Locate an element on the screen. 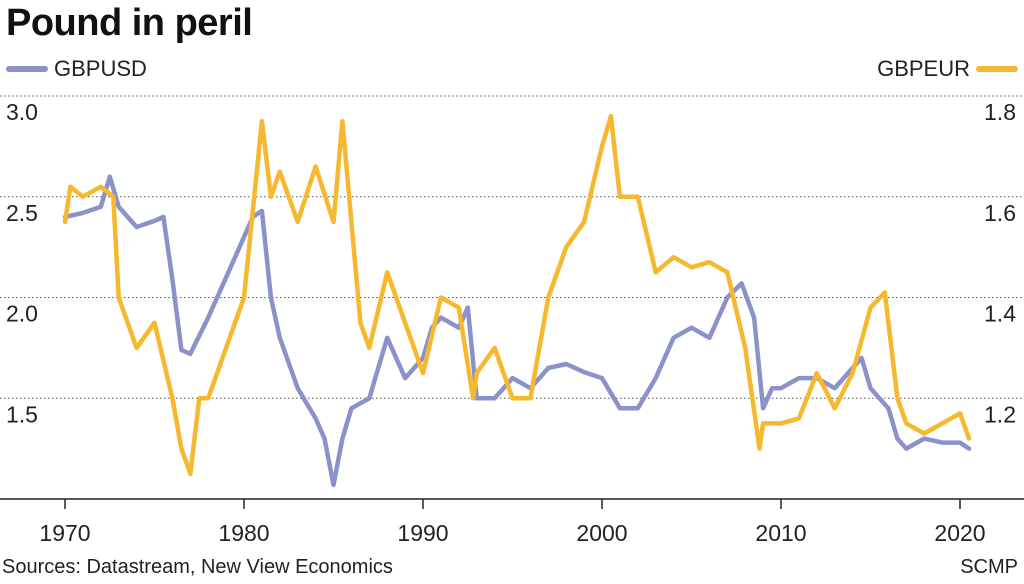  source-note: Sources: Datastream, New View Economics is located at coordinates (197, 567).